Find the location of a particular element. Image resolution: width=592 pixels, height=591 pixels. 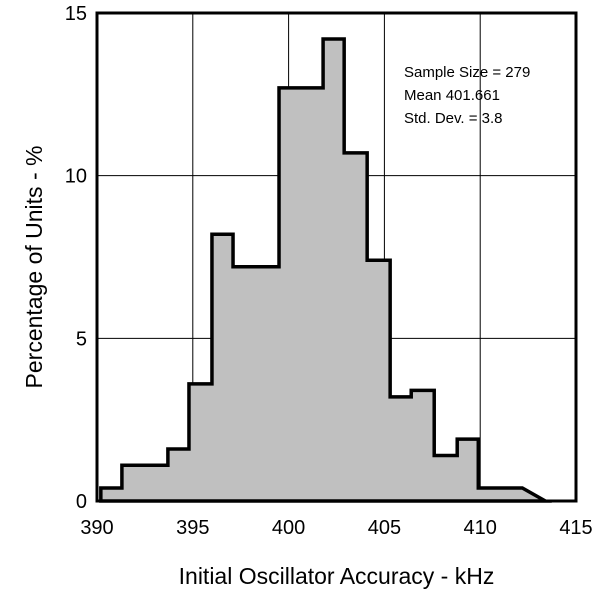

x-tick-label: 410 is located at coordinates (480, 528).